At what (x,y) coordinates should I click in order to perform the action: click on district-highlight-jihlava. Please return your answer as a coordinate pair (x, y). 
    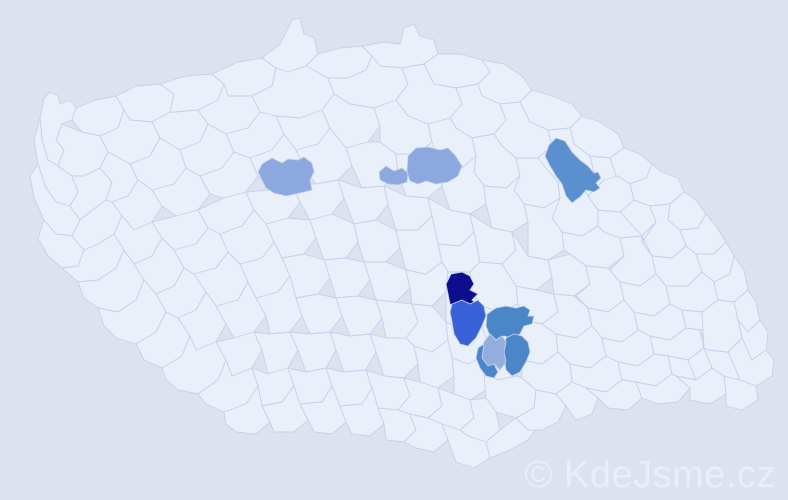
    Looking at the image, I should click on (468, 323).